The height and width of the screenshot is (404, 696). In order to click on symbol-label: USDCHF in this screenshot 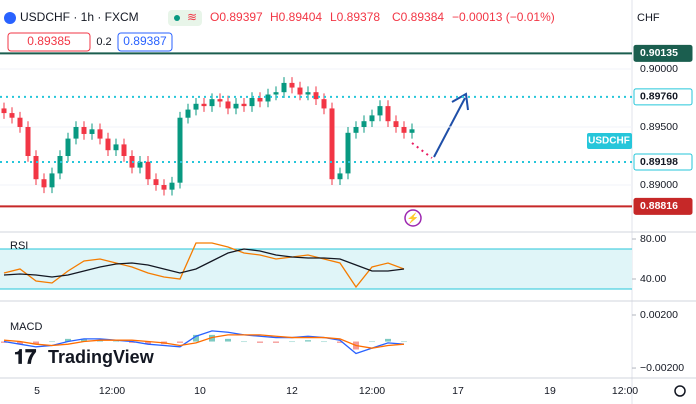, I will do `click(609, 141)`.